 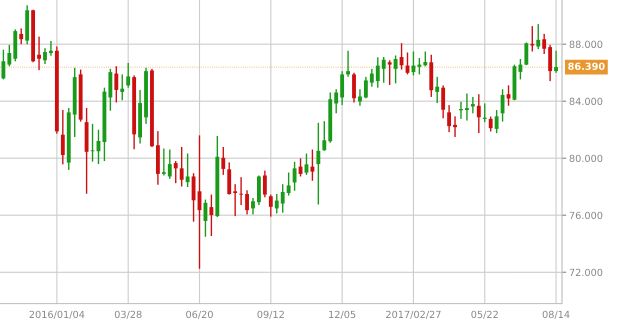 I want to click on x-tick-label: 03/28, so click(x=128, y=314).